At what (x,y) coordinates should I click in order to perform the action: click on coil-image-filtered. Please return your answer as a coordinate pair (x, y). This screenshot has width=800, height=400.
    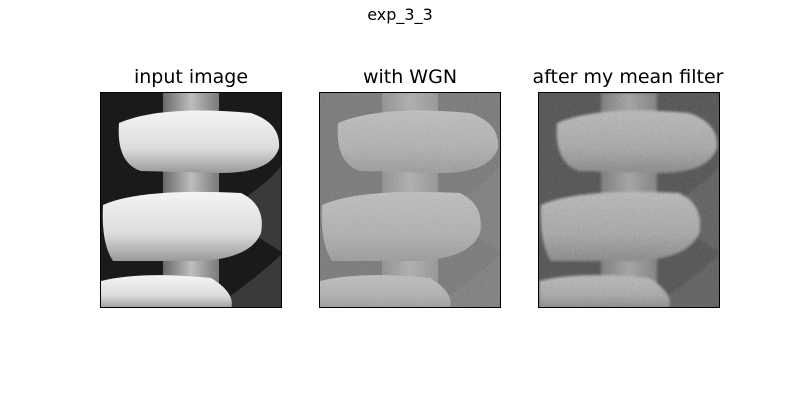
    Looking at the image, I should click on (629, 200).